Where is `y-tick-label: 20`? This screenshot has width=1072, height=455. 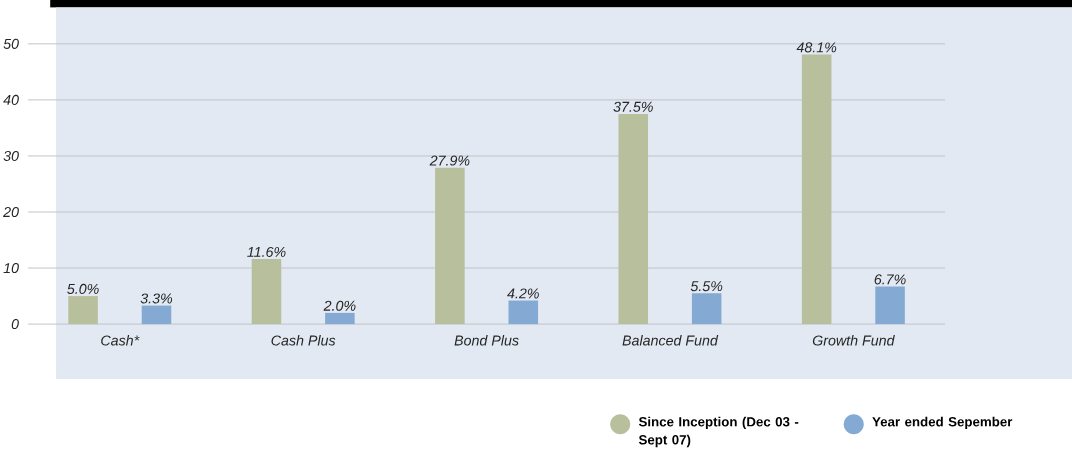
y-tick-label: 20 is located at coordinates (11, 212).